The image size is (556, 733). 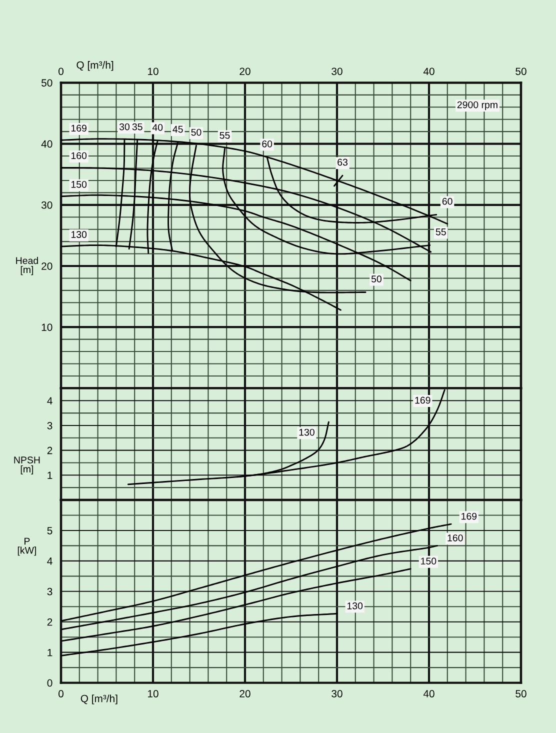 What do you see at coordinates (61, 694) in the screenshot?
I see `x-tick-label: 0` at bounding box center [61, 694].